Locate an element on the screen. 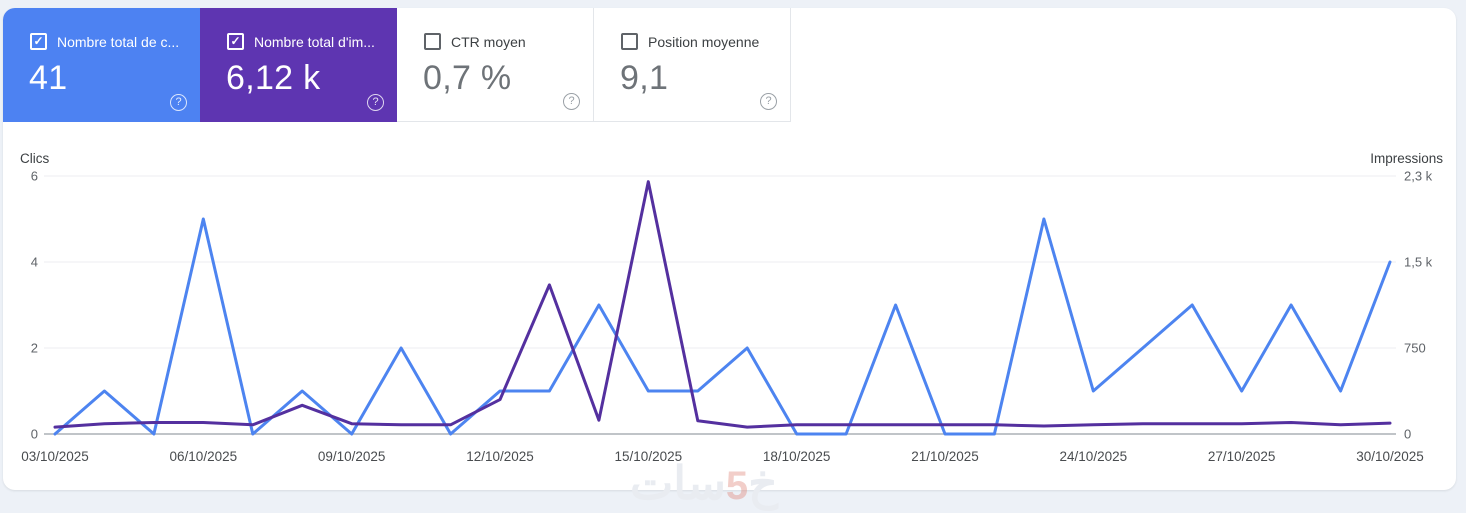 This screenshot has width=1466, height=513. metric-label: CTR moyen is located at coordinates (488, 41).